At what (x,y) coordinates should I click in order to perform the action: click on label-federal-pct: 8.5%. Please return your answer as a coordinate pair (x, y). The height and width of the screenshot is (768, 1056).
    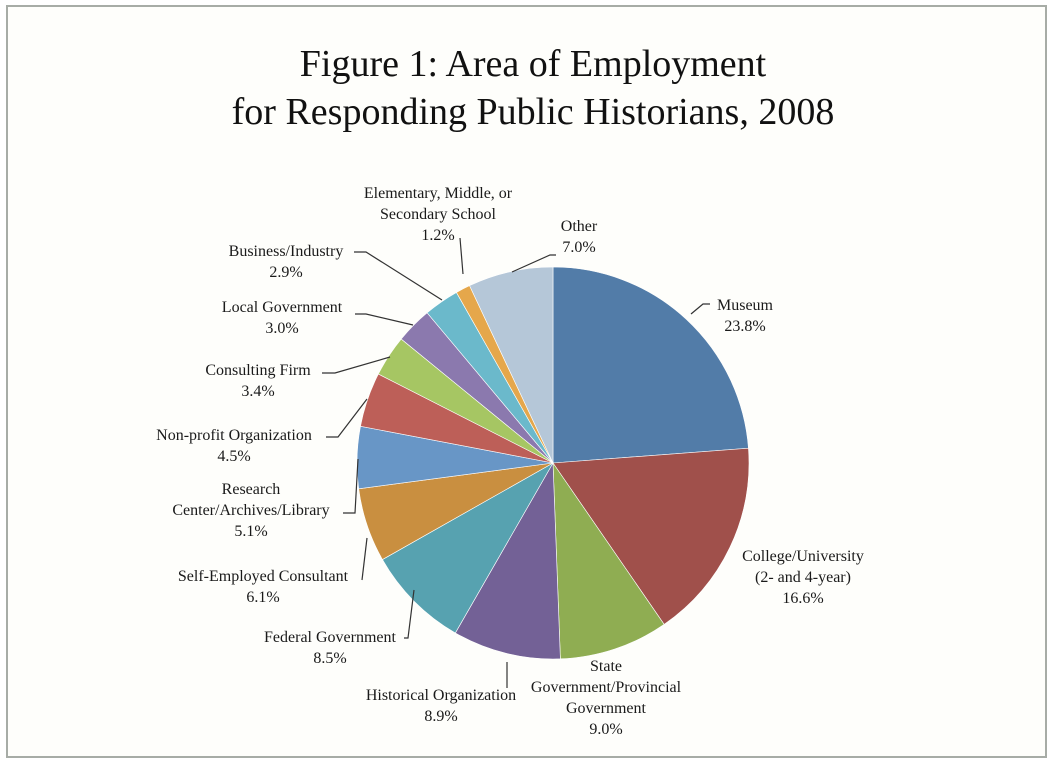
    Looking at the image, I should click on (329, 658).